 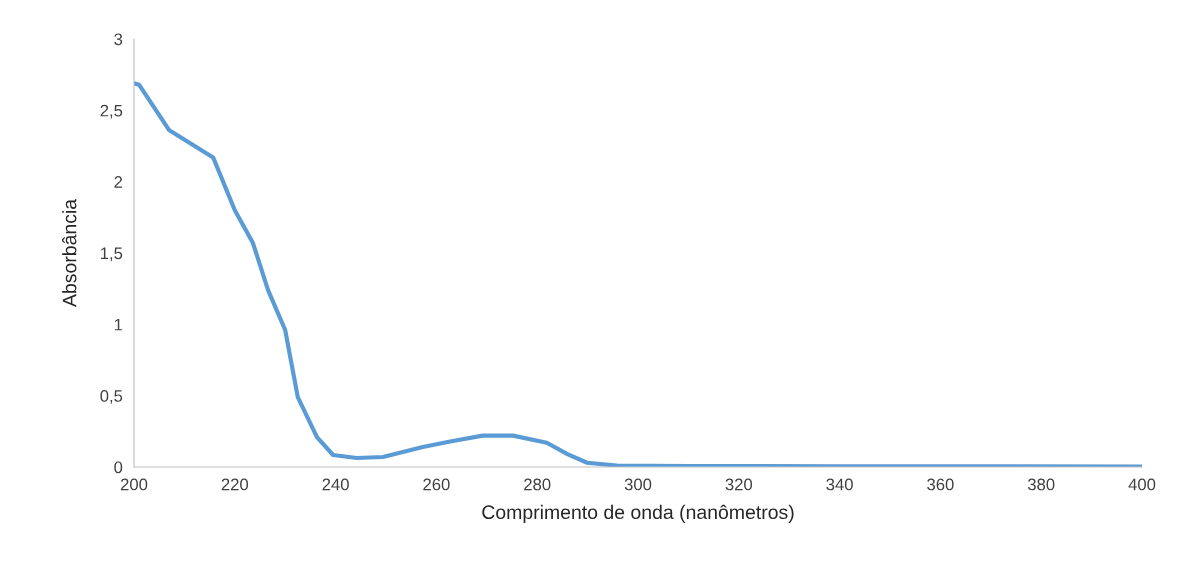 I want to click on y-tick-label: 2, so click(x=118, y=182).